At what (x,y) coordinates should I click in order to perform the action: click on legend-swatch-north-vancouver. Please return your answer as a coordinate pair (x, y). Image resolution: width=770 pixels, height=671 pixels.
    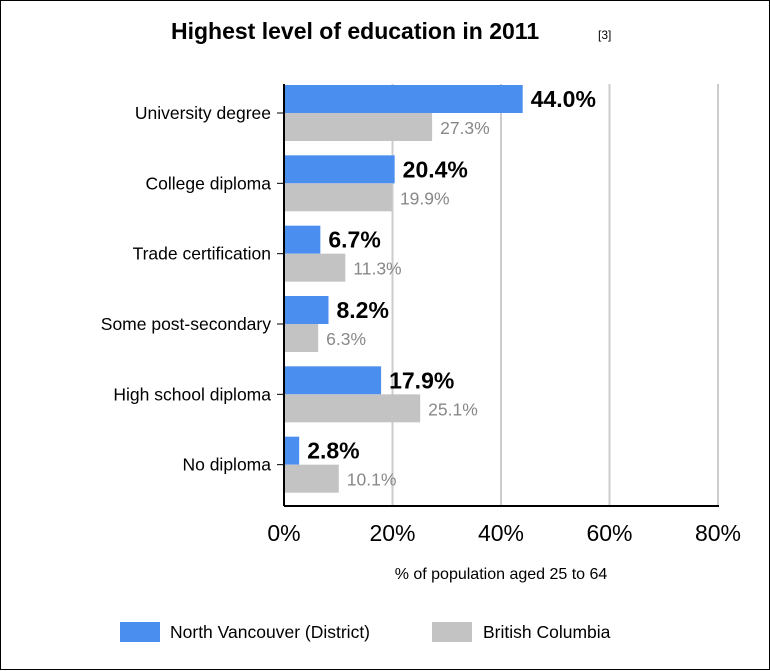
    Looking at the image, I should click on (140, 632).